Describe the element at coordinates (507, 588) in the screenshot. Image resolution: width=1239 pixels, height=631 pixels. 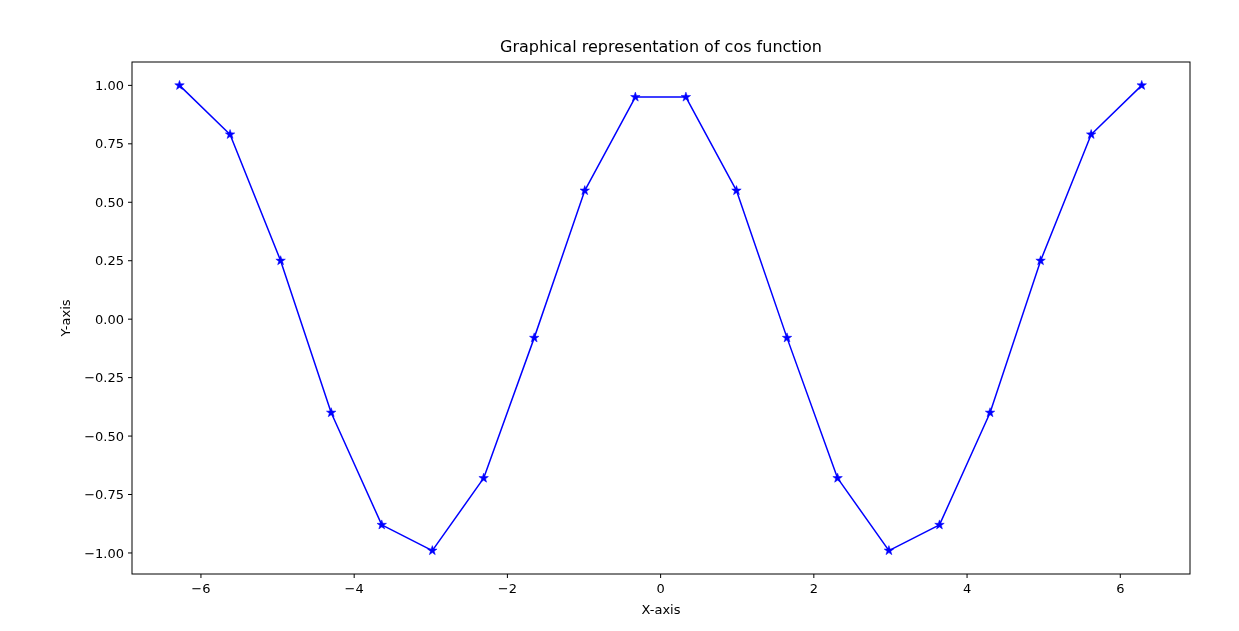
I see `x-tick-label: −2` at that location.